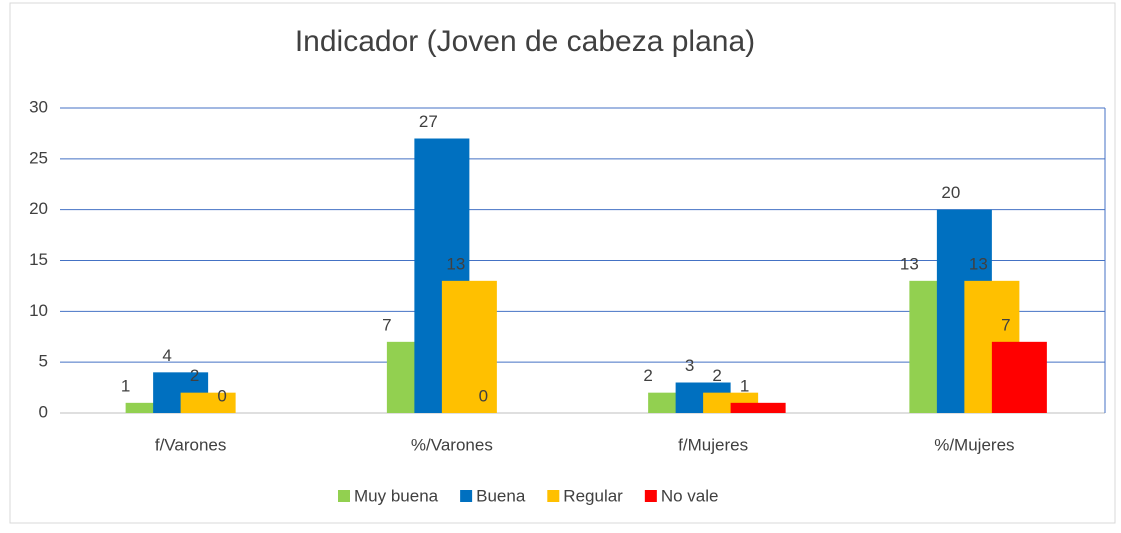  What do you see at coordinates (428, 121) in the screenshot?
I see `data-label: 27` at bounding box center [428, 121].